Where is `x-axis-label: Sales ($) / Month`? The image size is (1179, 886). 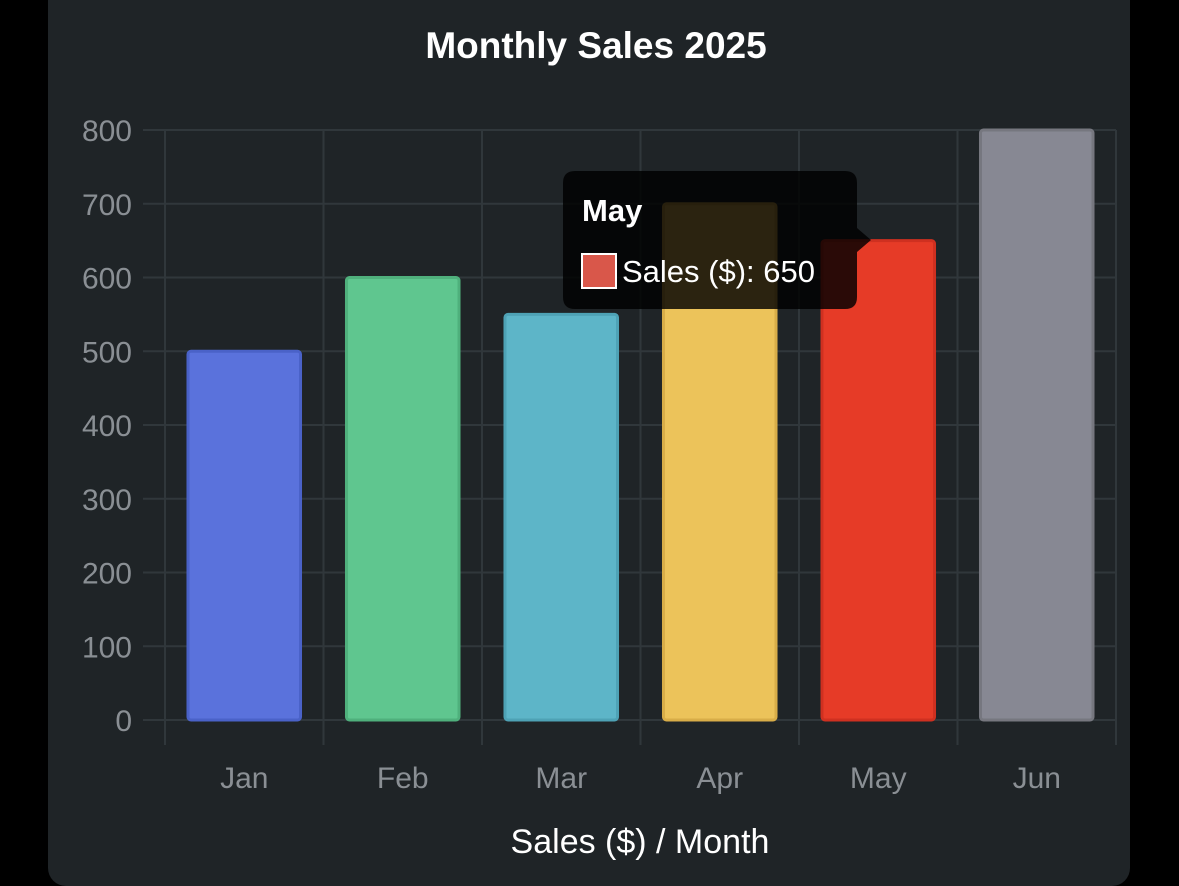
x-axis-label: Sales ($) / Month is located at coordinates (640, 842).